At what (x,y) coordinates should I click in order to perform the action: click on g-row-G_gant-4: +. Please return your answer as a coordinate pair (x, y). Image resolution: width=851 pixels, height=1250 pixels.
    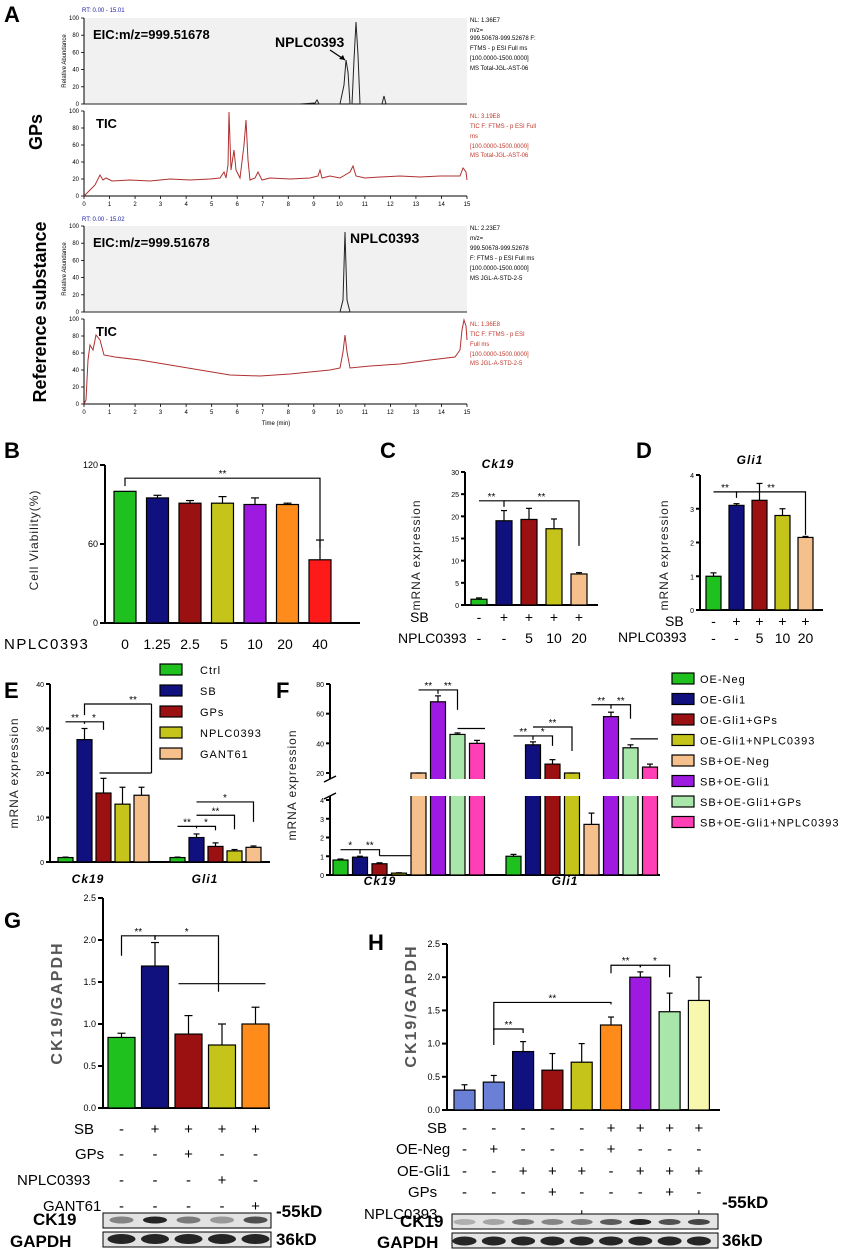
    Looking at the image, I should click on (255, 1206).